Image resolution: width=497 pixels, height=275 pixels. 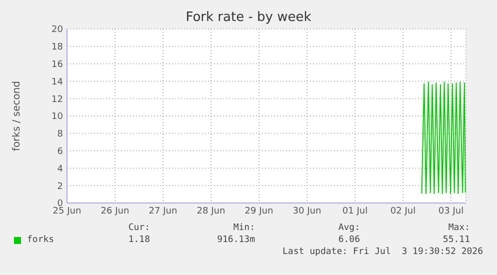 What do you see at coordinates (443, 138) in the screenshot?
I see `line-series` at bounding box center [443, 138].